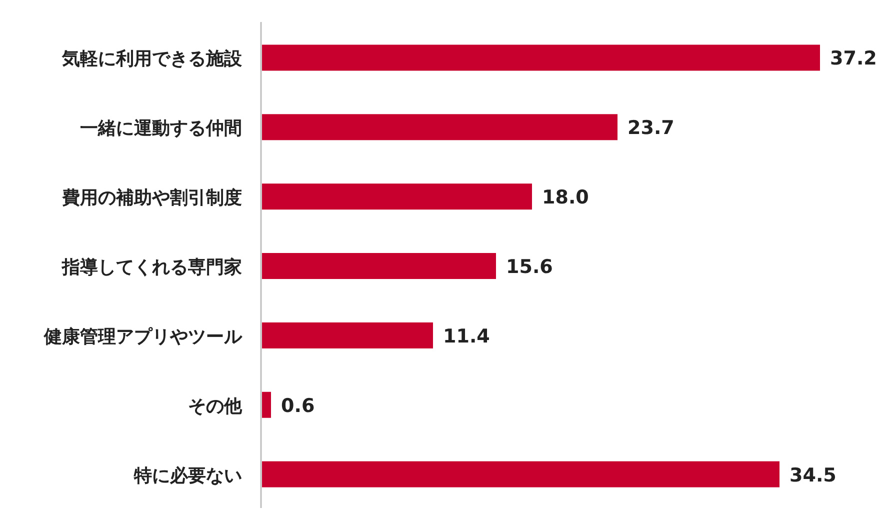  I want to click on data-label: 0.6, so click(298, 405).